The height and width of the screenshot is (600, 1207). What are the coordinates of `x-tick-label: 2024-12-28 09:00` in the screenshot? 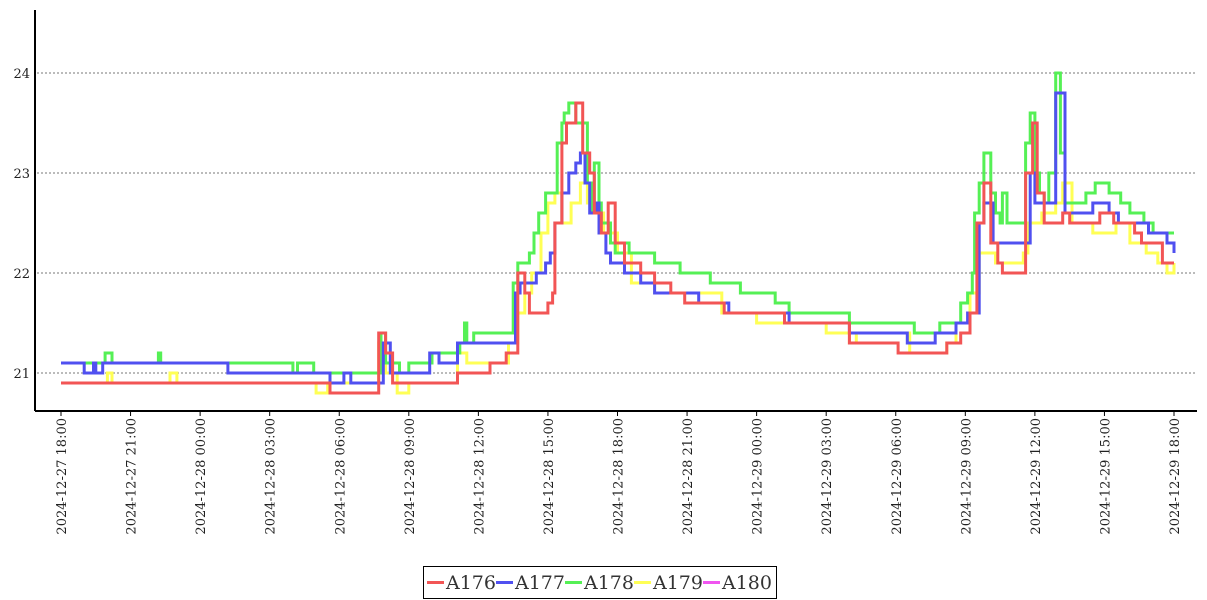 It's located at (410, 476).